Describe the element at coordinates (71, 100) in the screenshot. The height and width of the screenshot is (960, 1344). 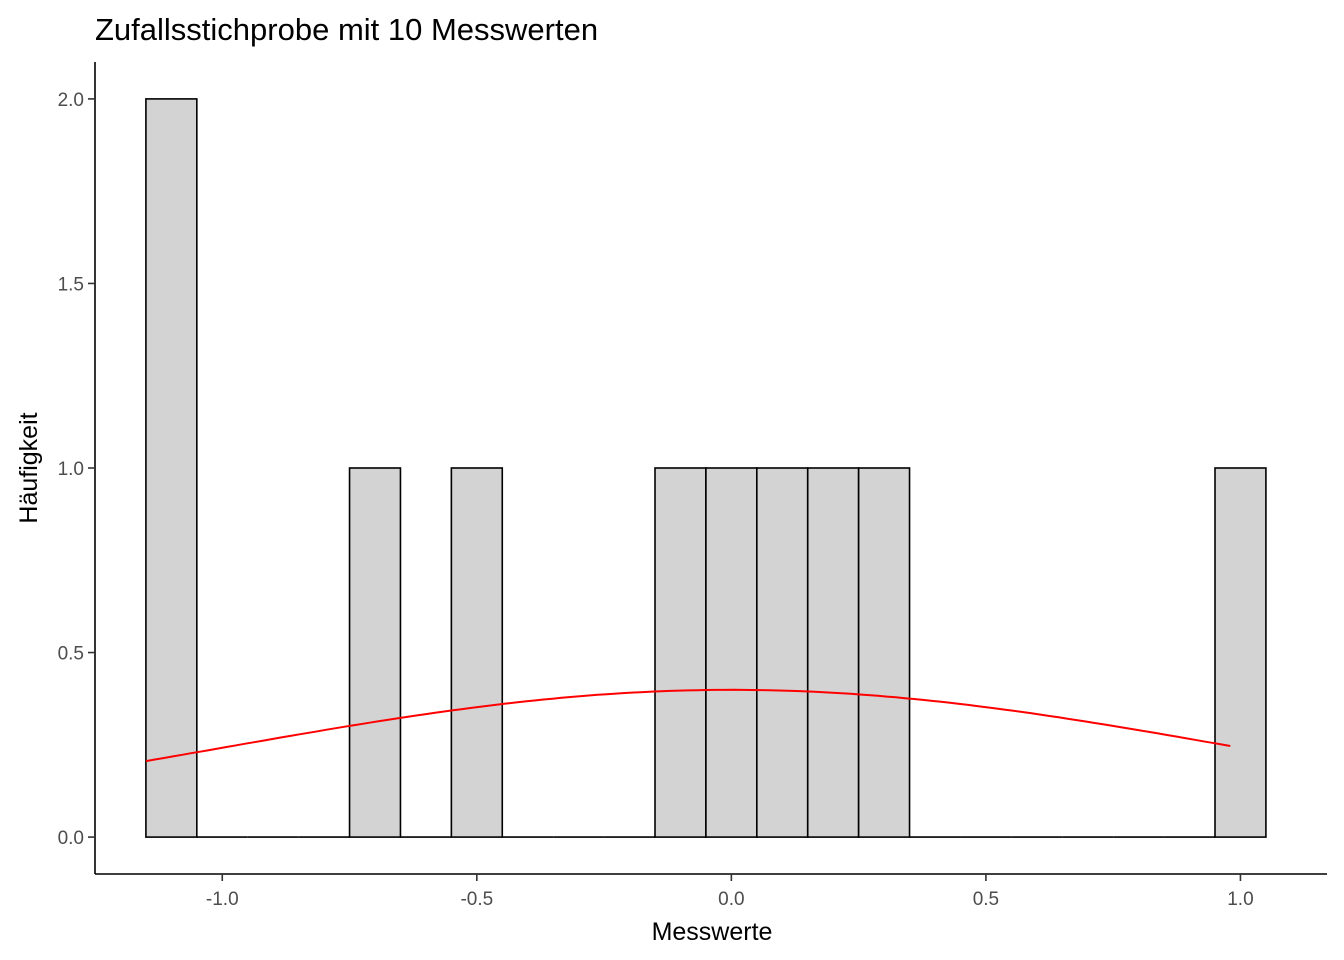
I see `y-tick-label: 2.0` at that location.